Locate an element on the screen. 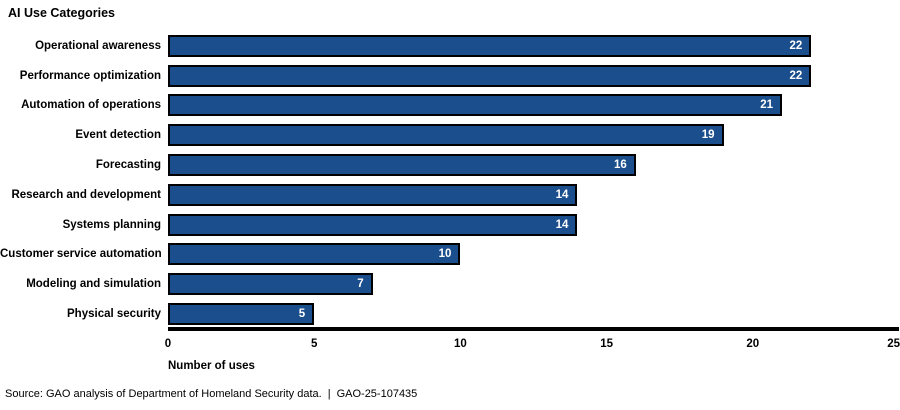 The image size is (900, 410). category-label: Modeling and simulation is located at coordinates (93, 284).